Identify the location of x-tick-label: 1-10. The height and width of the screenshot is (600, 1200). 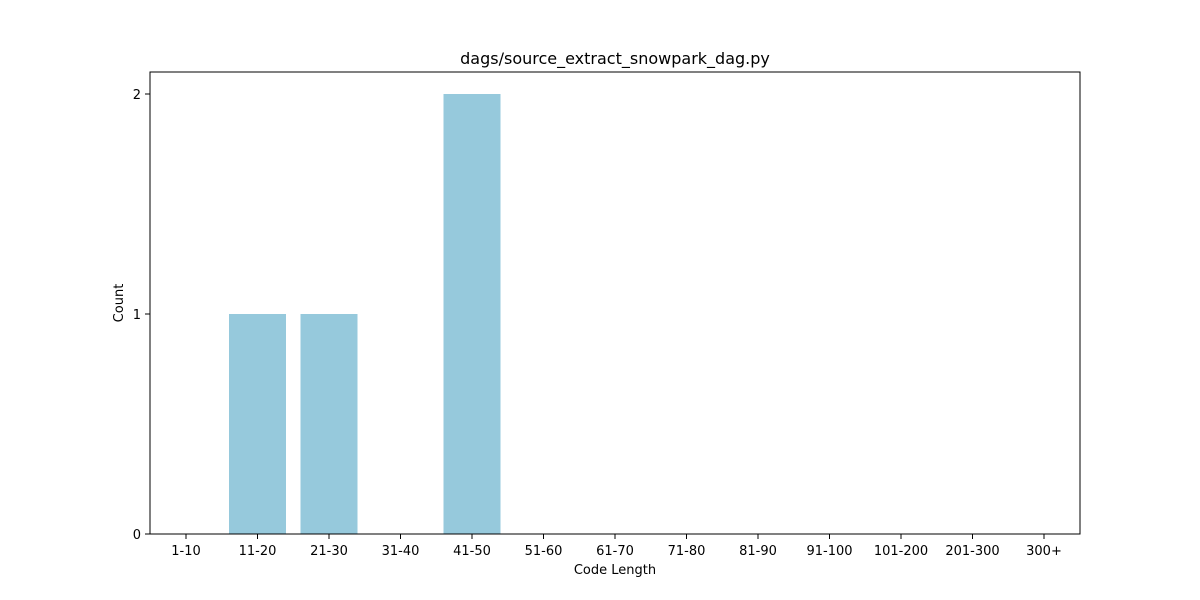
(186, 551).